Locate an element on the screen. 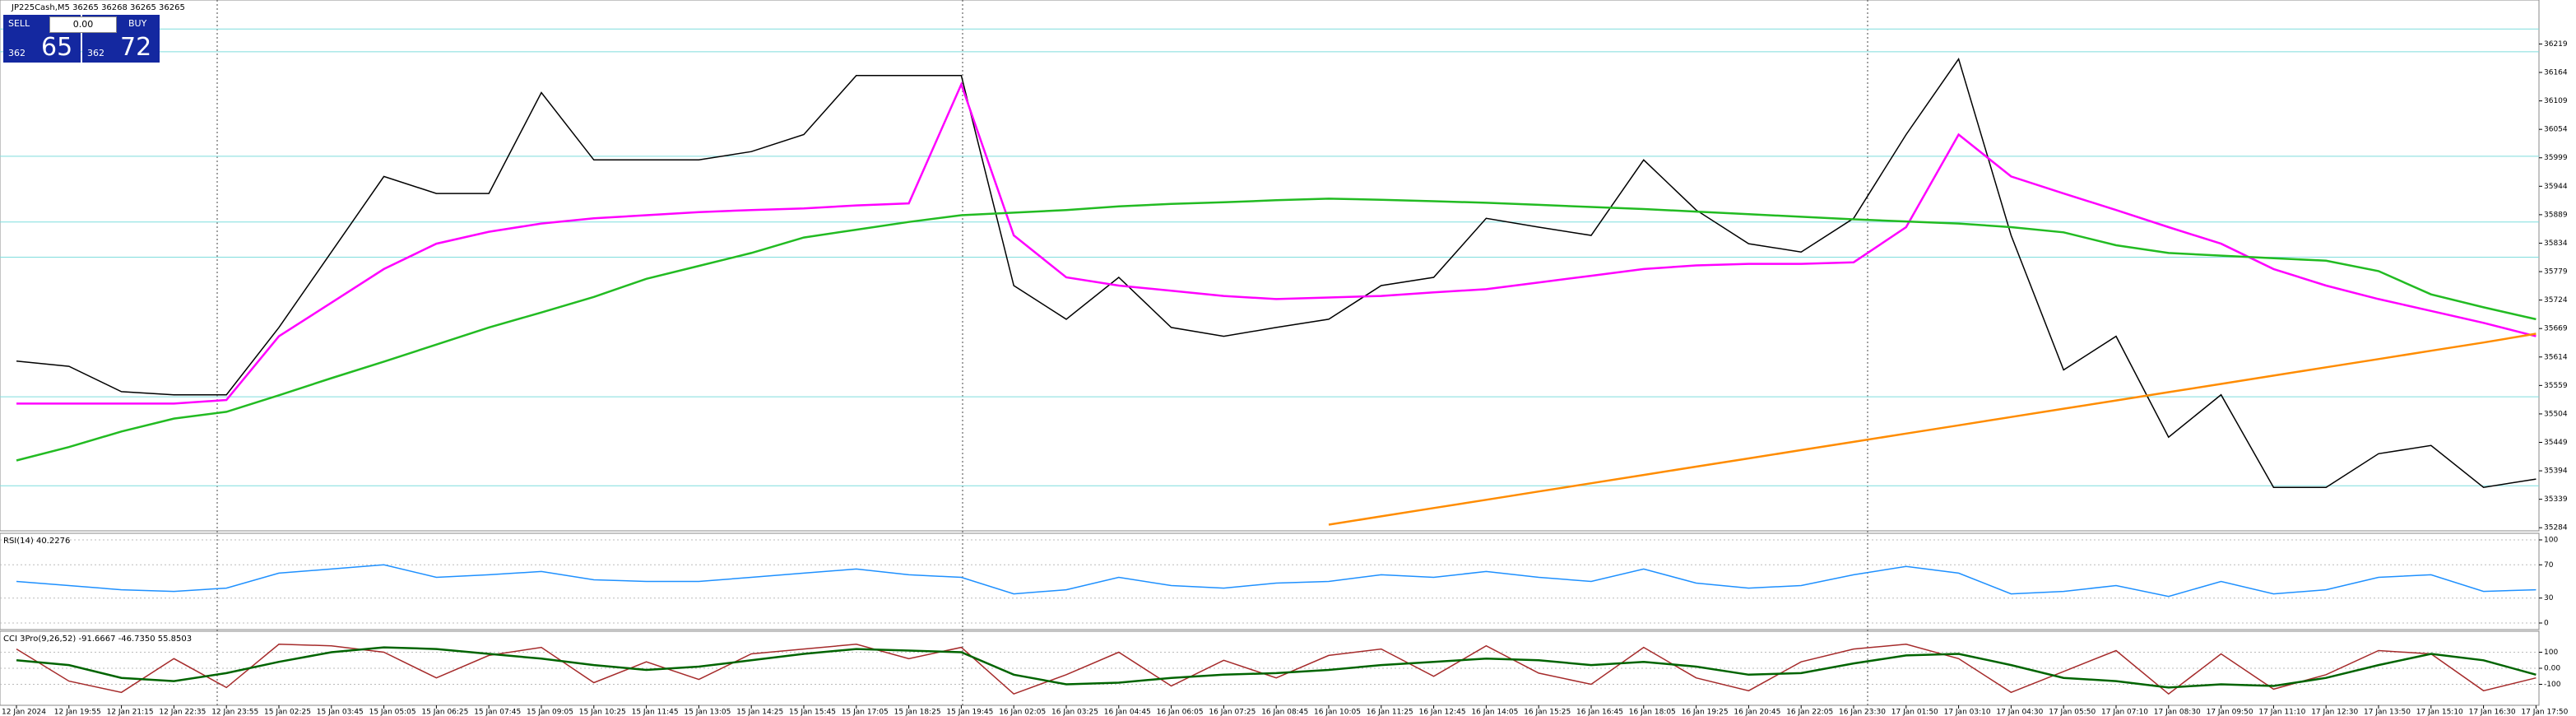 The width and height of the screenshot is (2576, 716). x-tick-label: 17 Jan 09:50 is located at coordinates (2230, 712).